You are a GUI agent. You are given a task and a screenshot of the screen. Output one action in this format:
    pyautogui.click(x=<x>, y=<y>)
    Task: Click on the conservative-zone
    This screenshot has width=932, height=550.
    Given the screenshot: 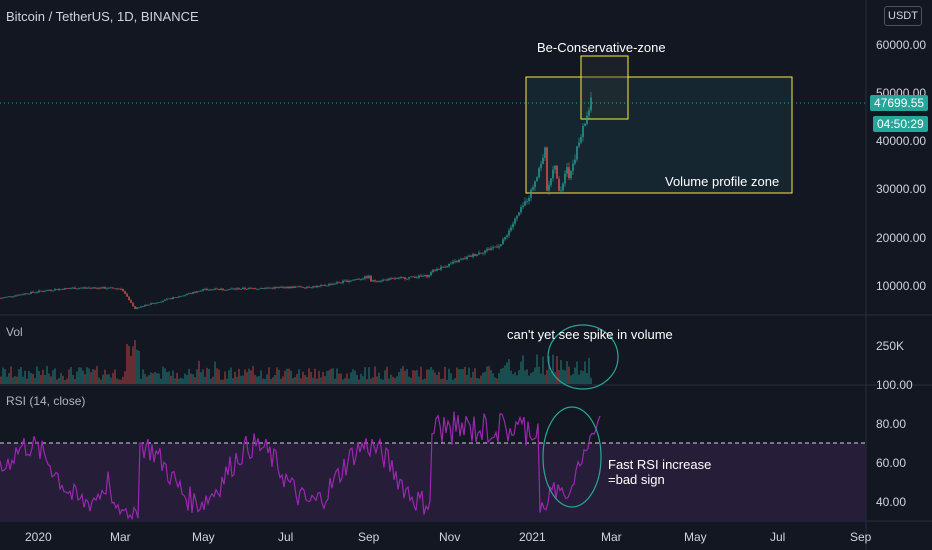 What is the action you would take?
    pyautogui.click(x=604, y=87)
    